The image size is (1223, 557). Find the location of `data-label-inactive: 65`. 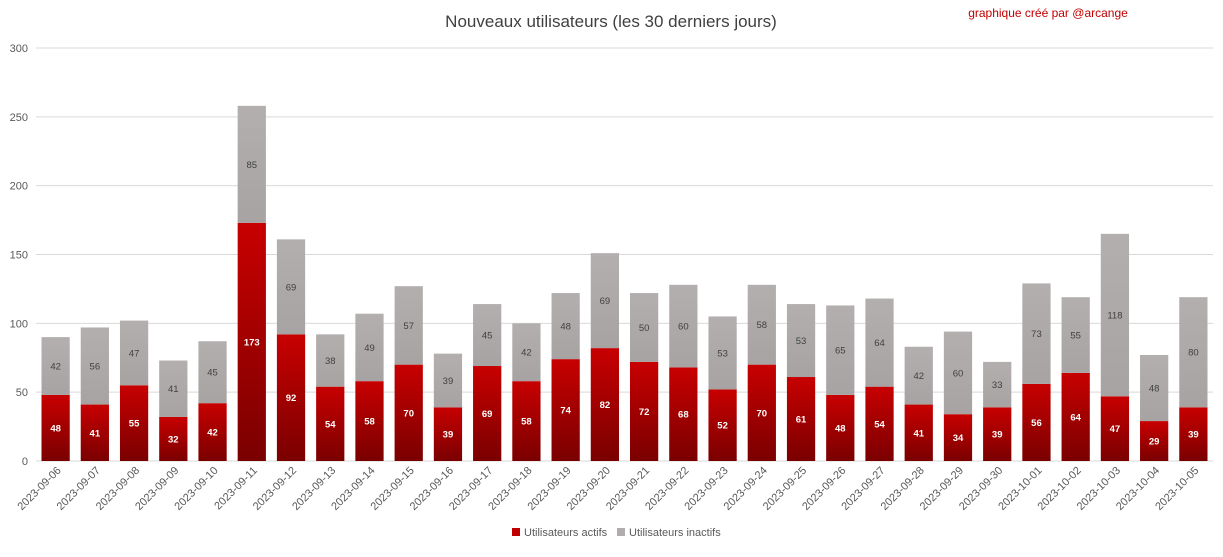

data-label-inactive: 65 is located at coordinates (840, 351).